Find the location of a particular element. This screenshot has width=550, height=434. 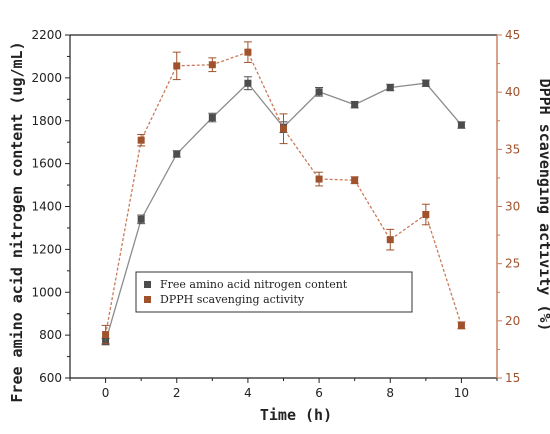

legend-box is located at coordinates (274, 292).